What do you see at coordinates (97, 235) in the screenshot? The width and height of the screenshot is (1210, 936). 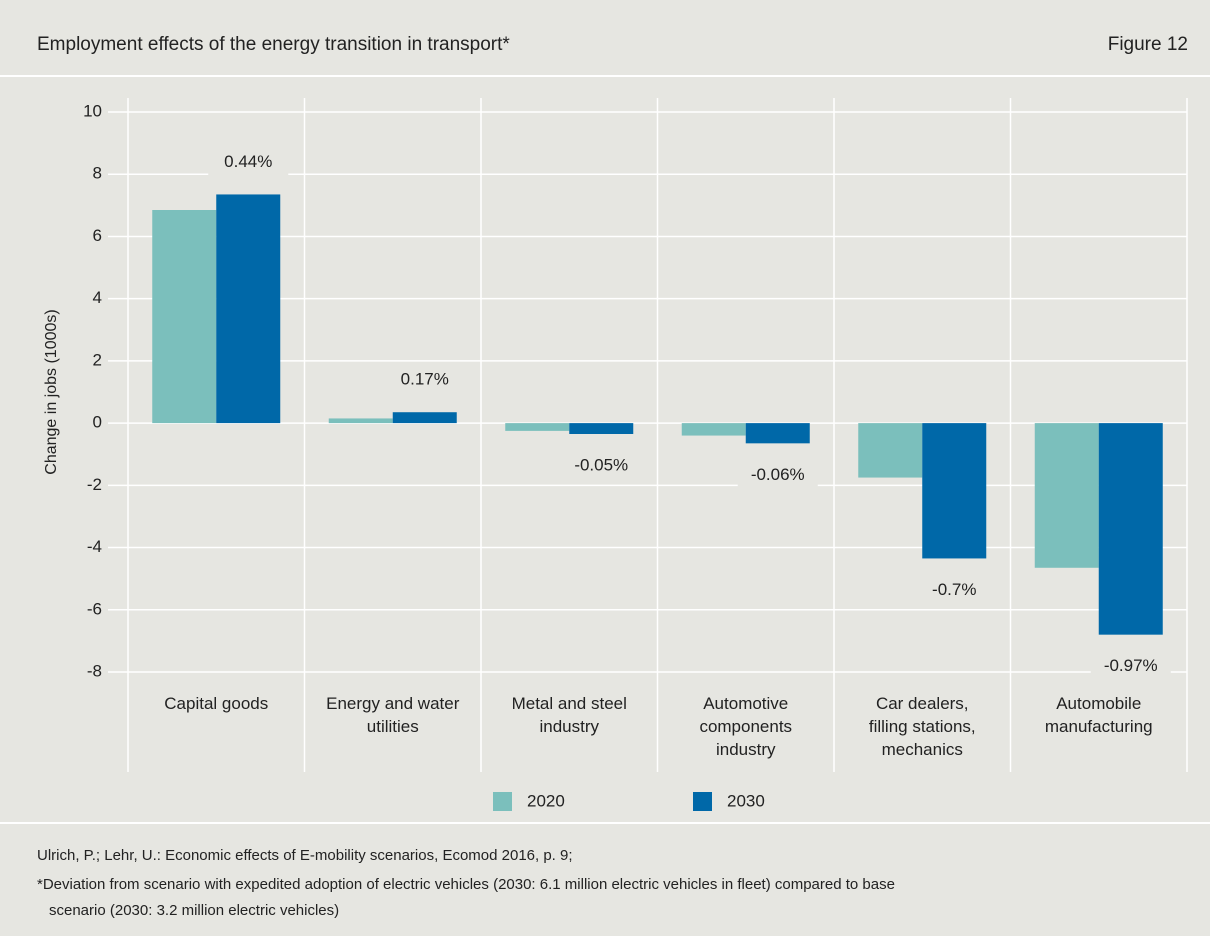 I see `y-tick-label: 6` at bounding box center [97, 235].